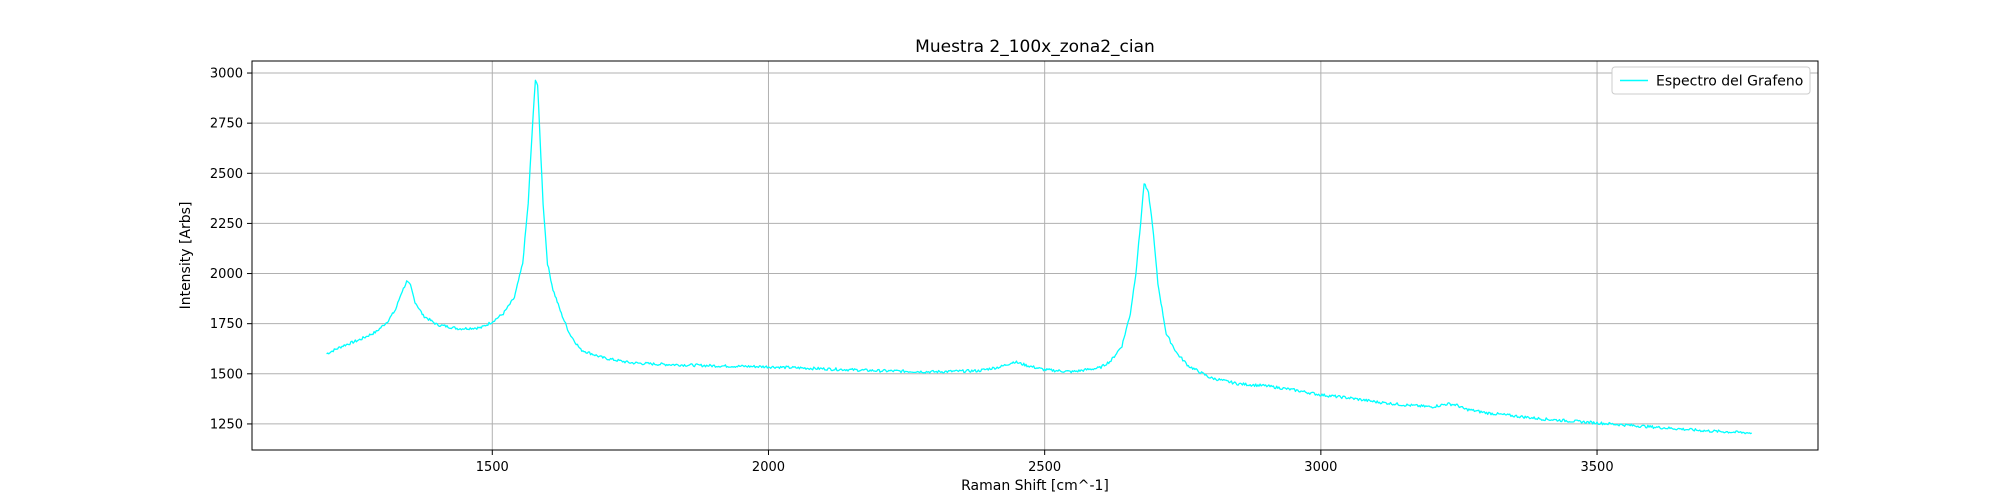 The height and width of the screenshot is (500, 2000). I want to click on y-tick-label: 1750, so click(226, 324).